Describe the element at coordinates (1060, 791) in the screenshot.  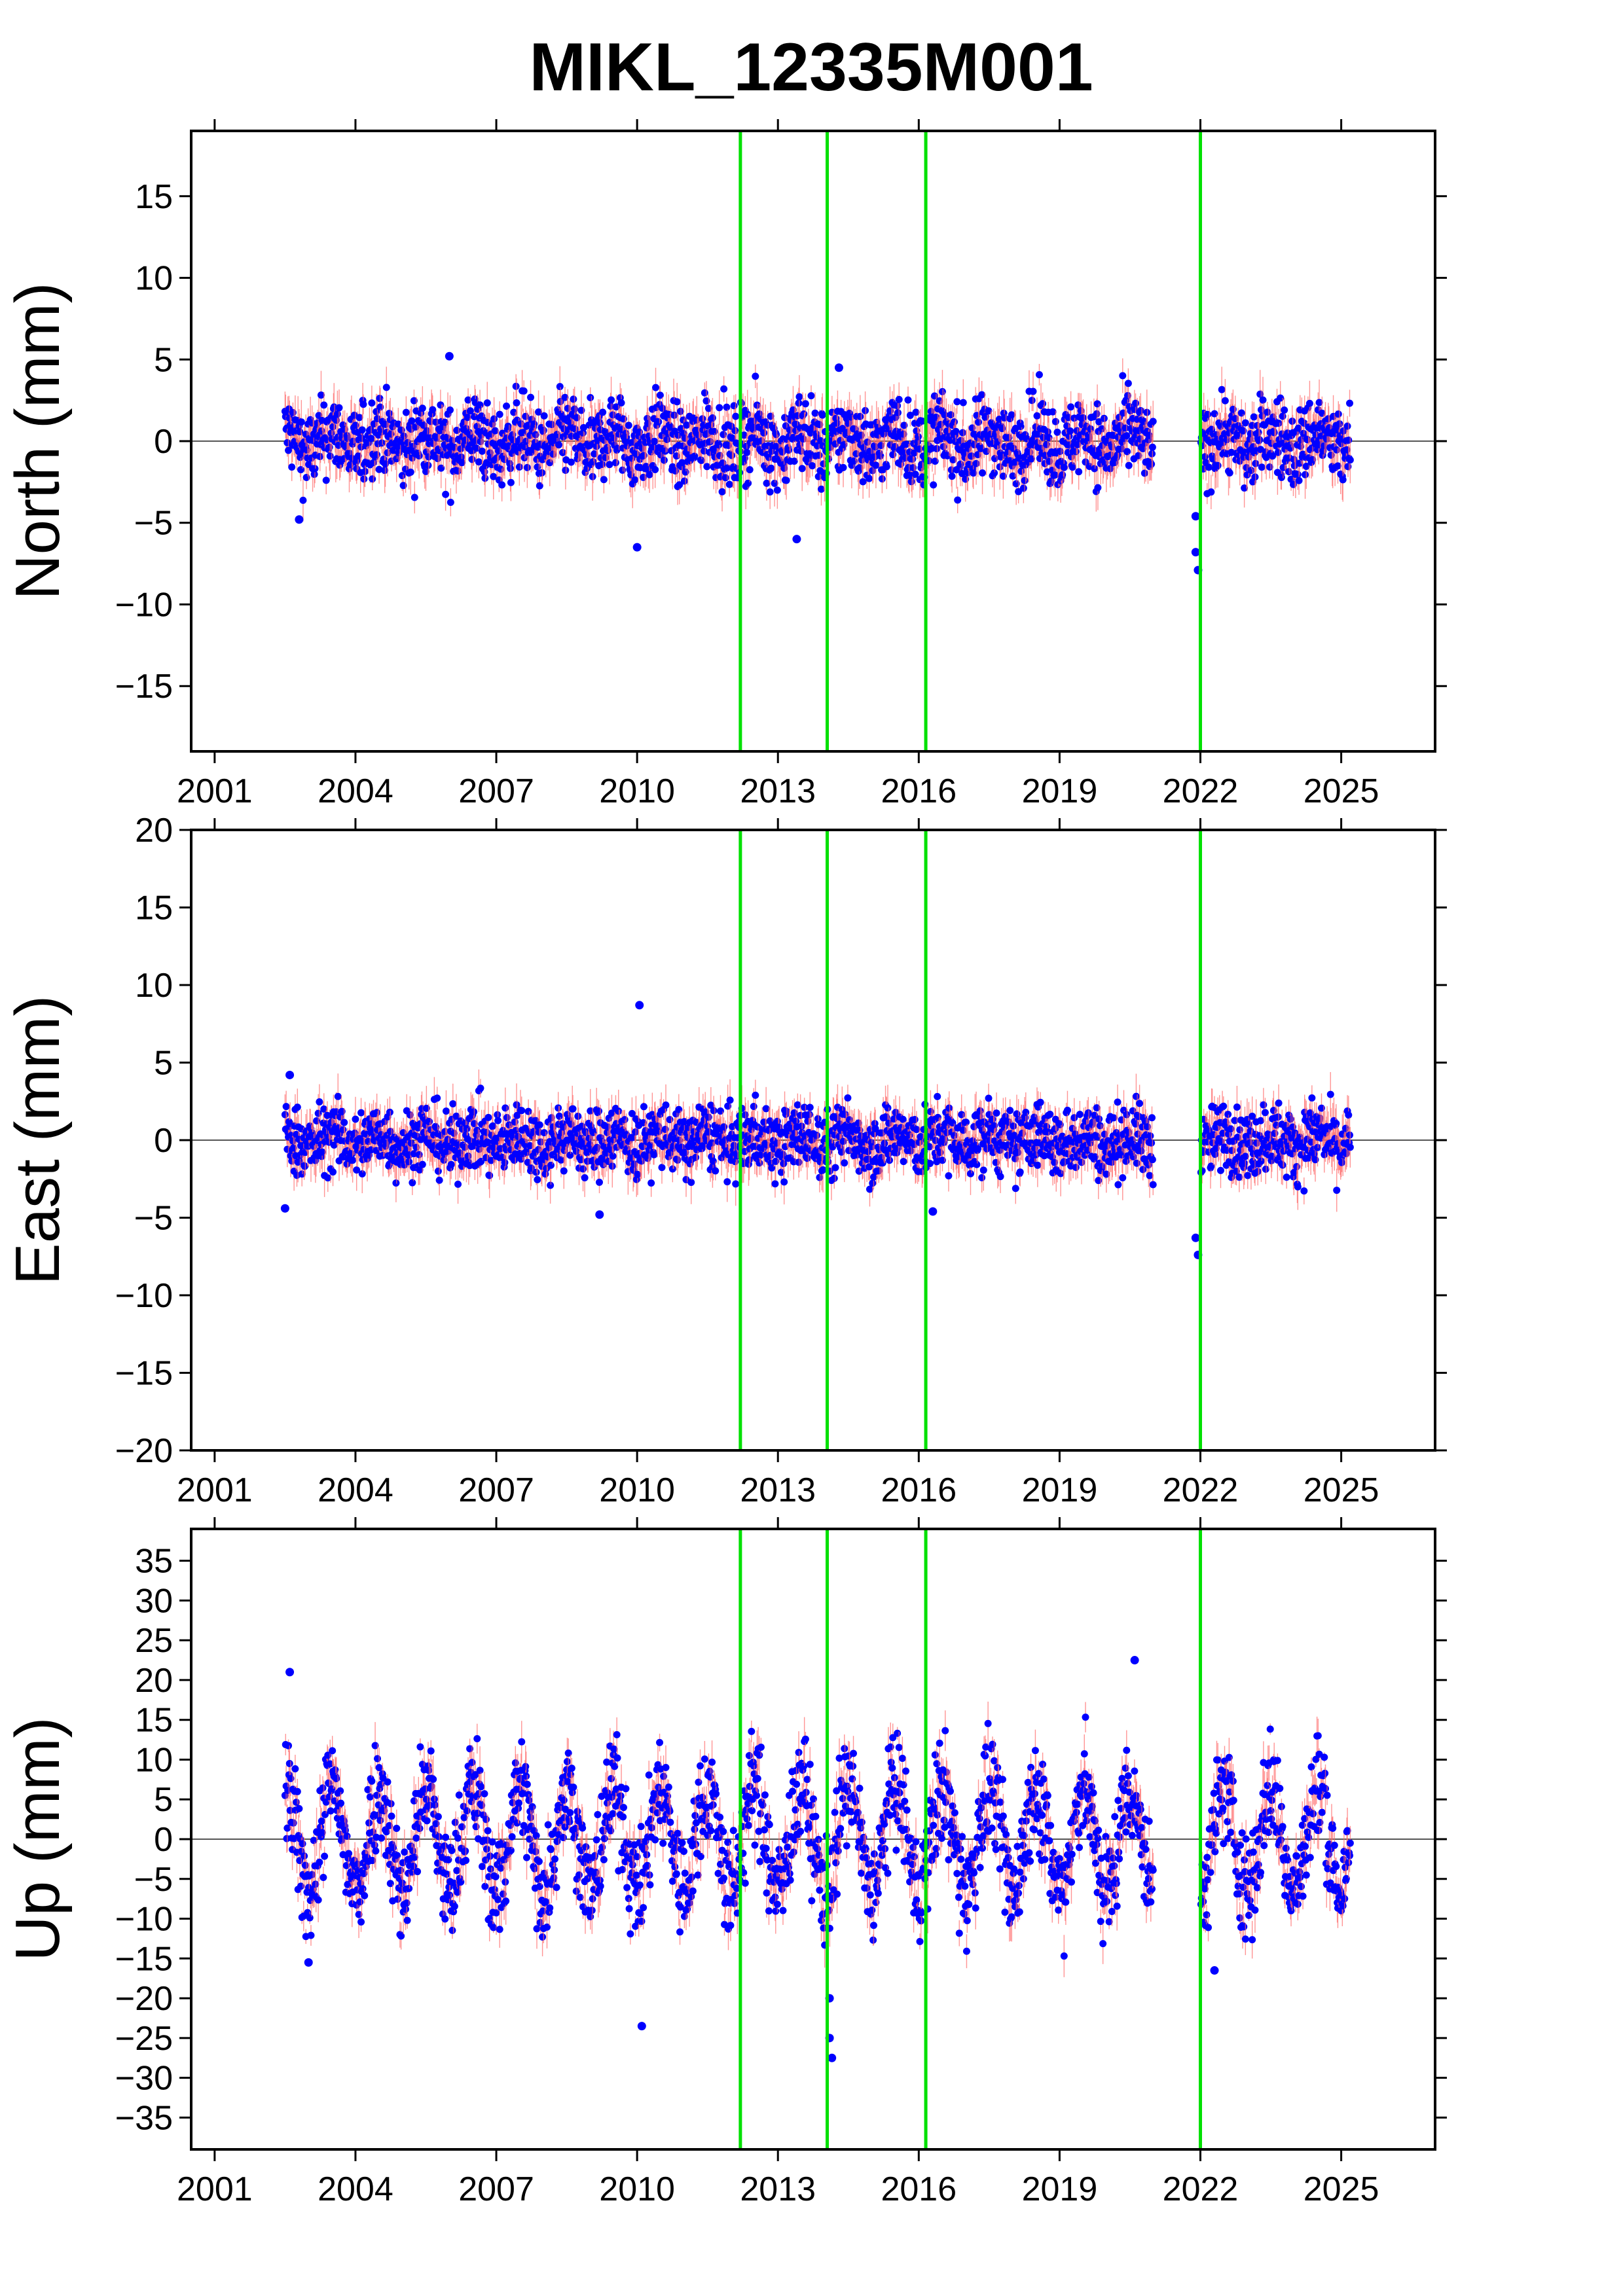
I see `x-tick-label: 2019` at that location.